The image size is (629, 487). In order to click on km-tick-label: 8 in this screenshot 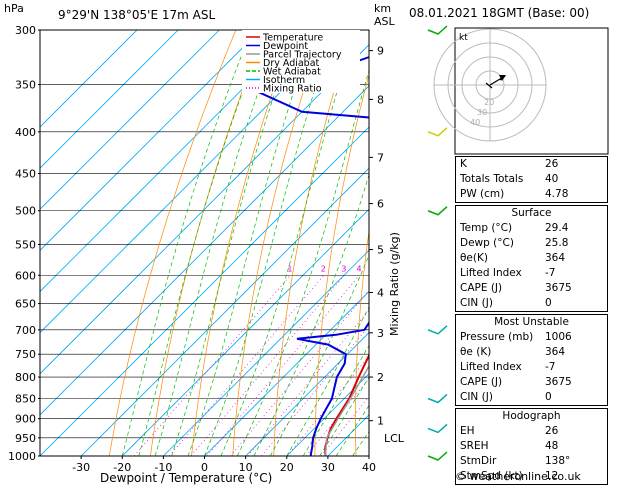, I will do `click(380, 99)`.